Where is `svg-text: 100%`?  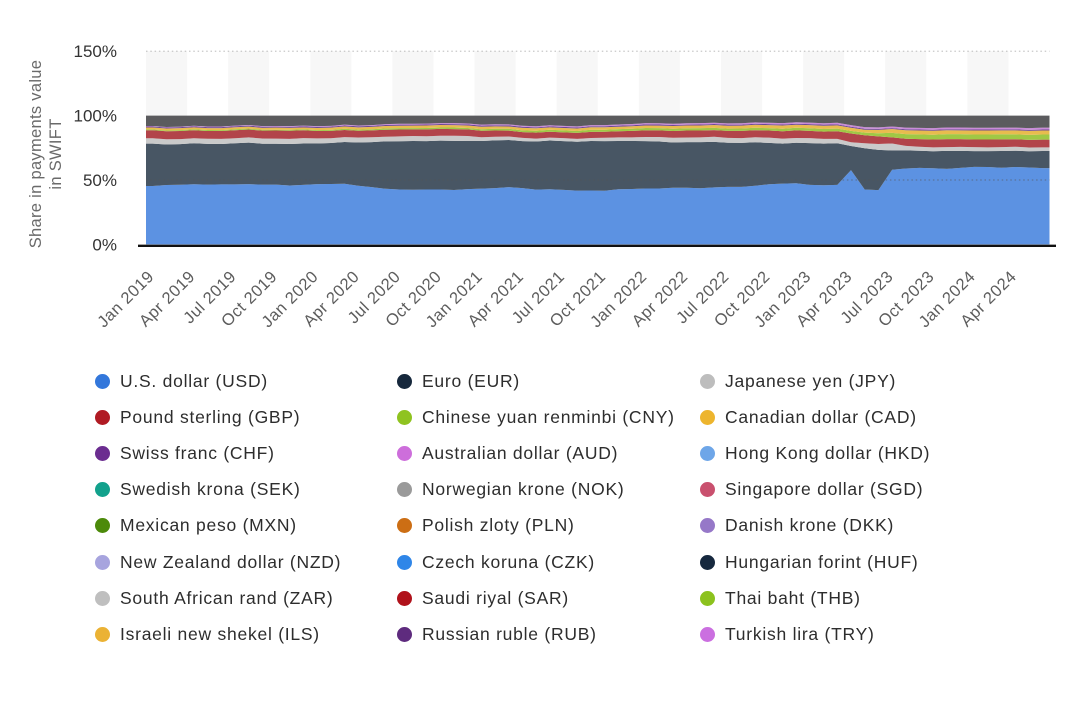 svg-text: 100% is located at coordinates (95, 116).